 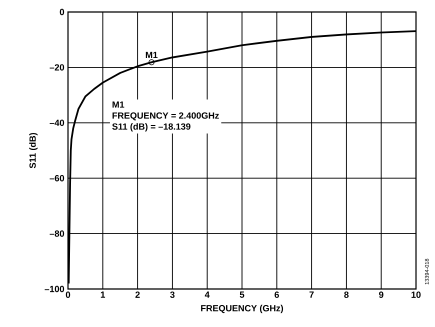 I want to click on annotation: S11 (dB) = –18.139, so click(x=151, y=127).